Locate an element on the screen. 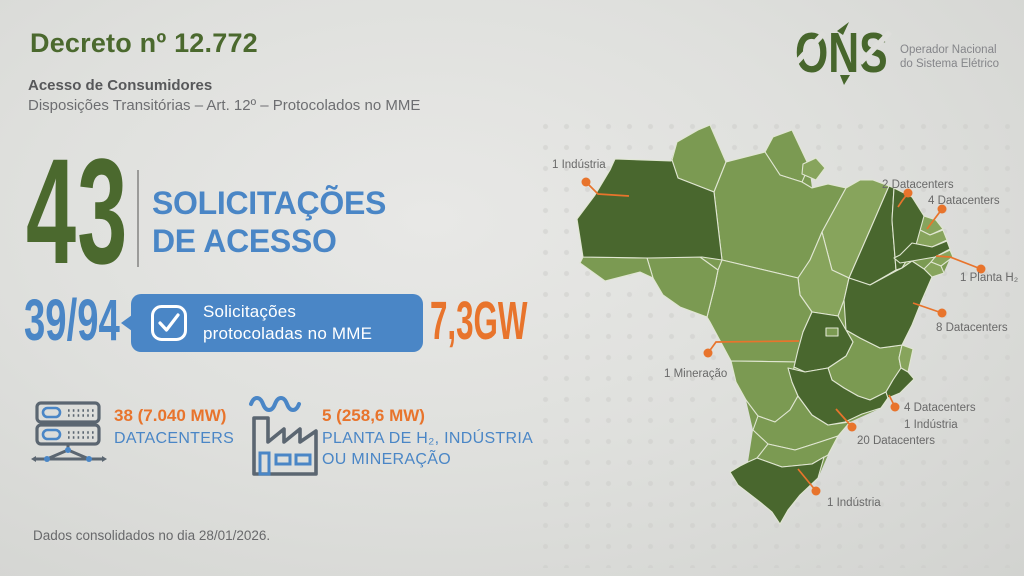  total-requests-label-line1: SOLICITAÇÕES is located at coordinates (269, 203).